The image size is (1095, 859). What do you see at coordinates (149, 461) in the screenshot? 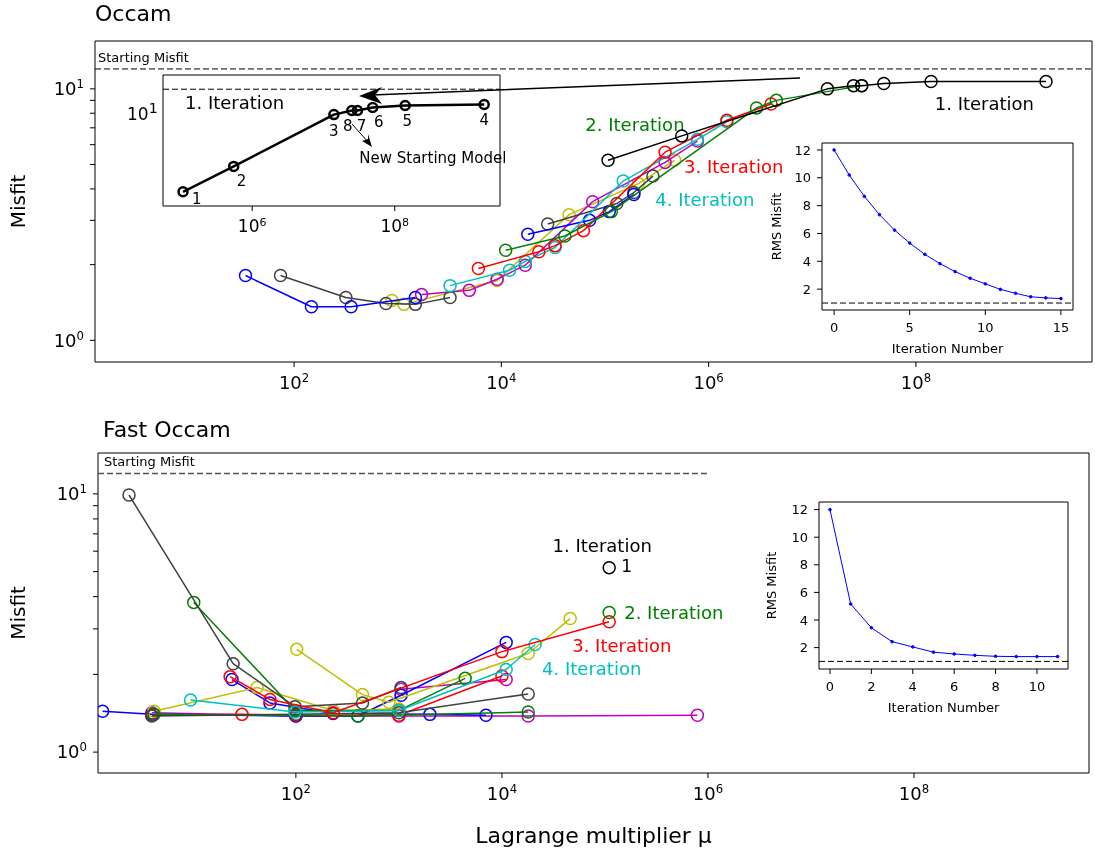
I see `annotation: Starting Misfit` at bounding box center [149, 461].